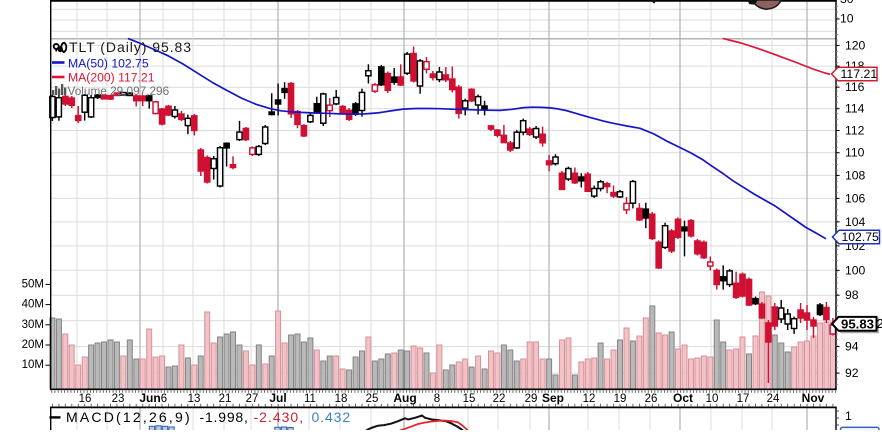 This screenshot has height=435, width=882. Describe the element at coordinates (531, 399) in the screenshot. I see `svg-text: 29` at that location.